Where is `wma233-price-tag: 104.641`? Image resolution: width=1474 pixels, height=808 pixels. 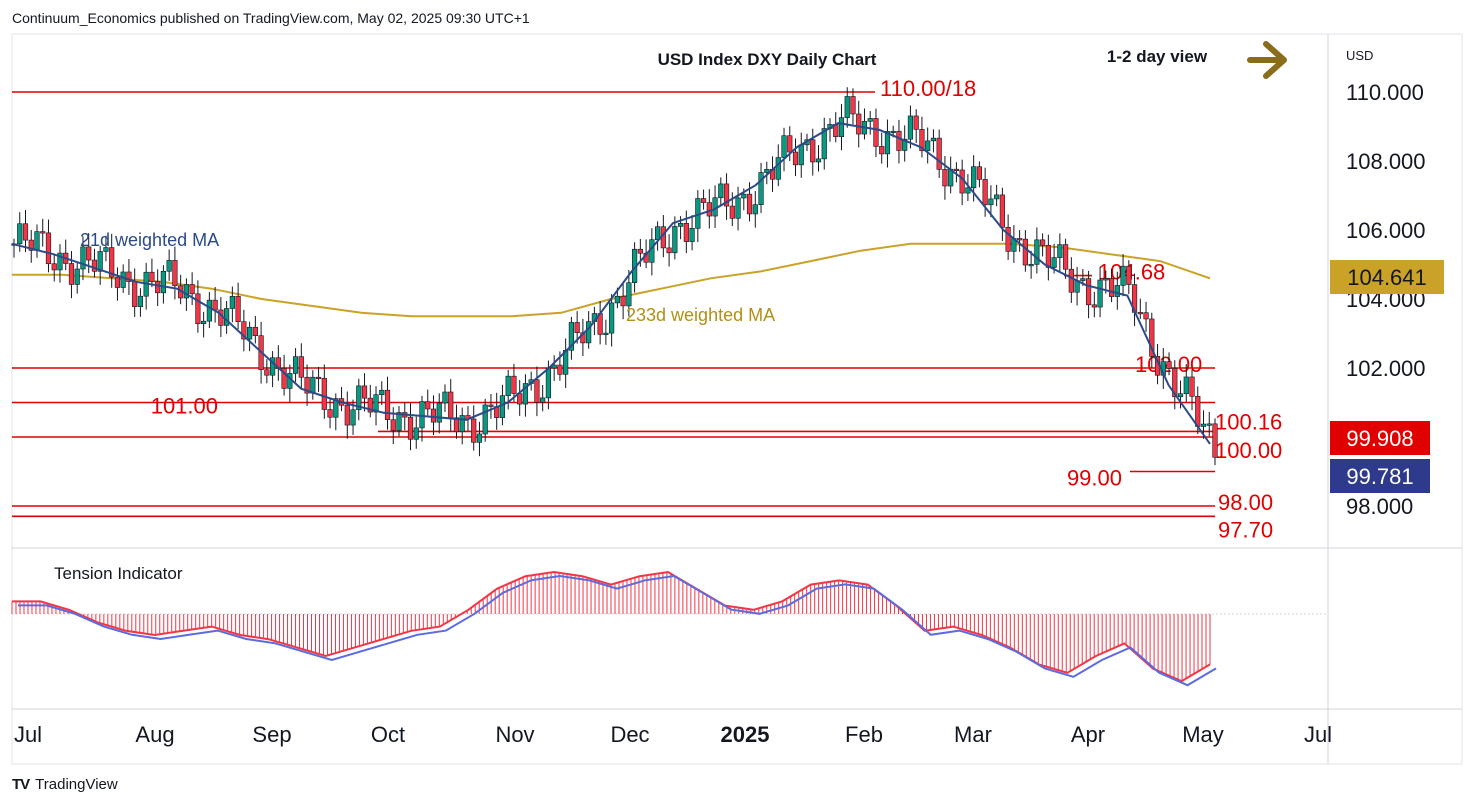 wma233-price-tag: 104.641 is located at coordinates (1387, 277).